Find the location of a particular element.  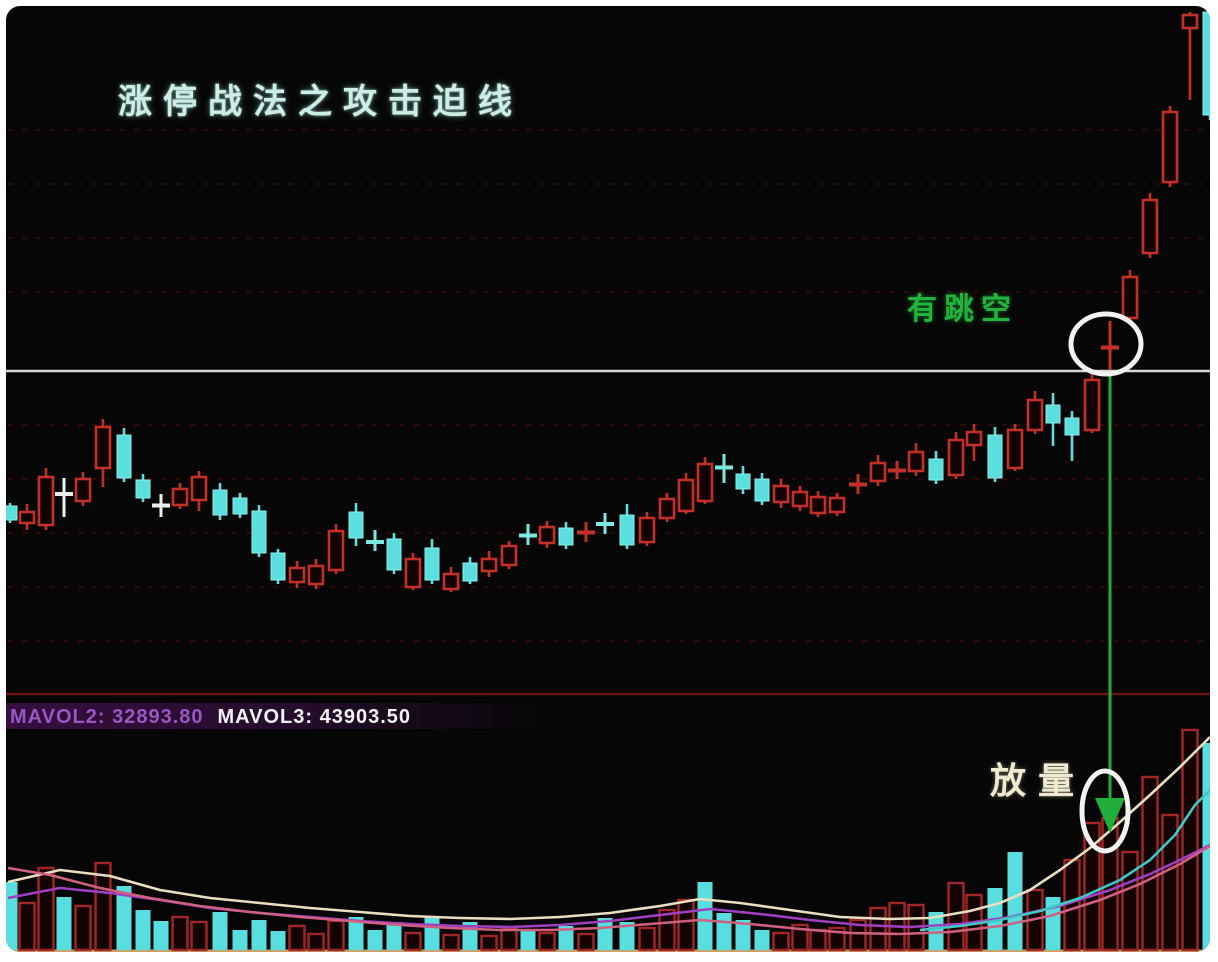

gap-highlight-circle is located at coordinates (1106, 344).